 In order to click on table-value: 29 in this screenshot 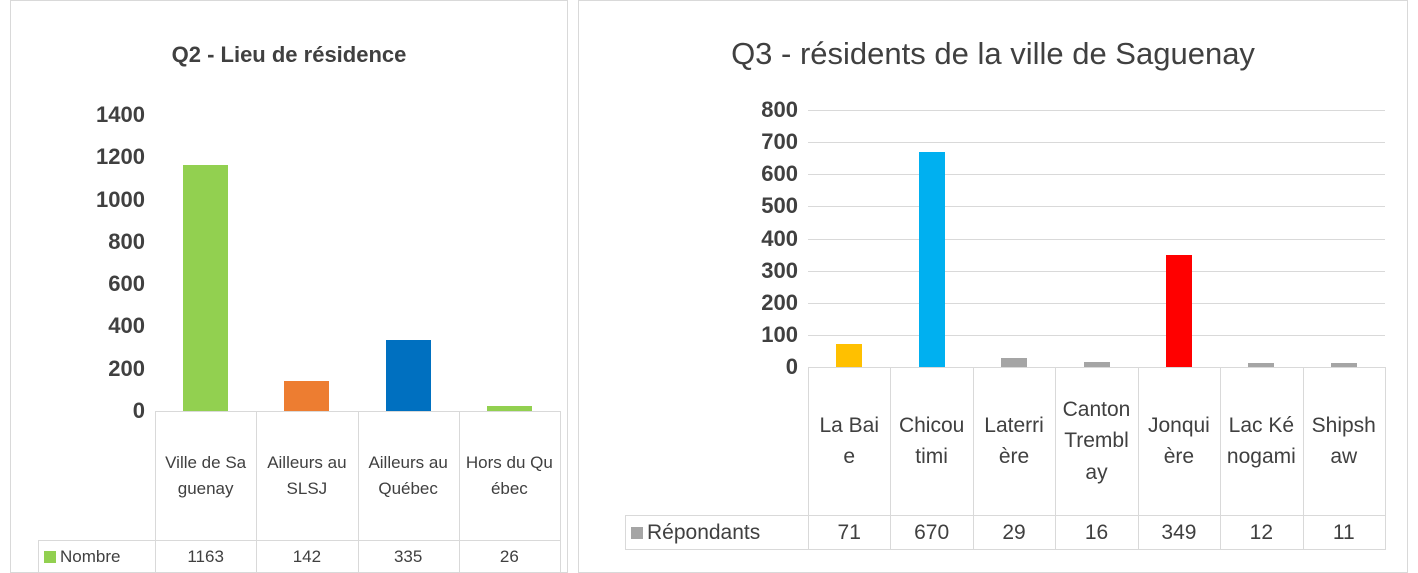, I will do `click(1014, 532)`.